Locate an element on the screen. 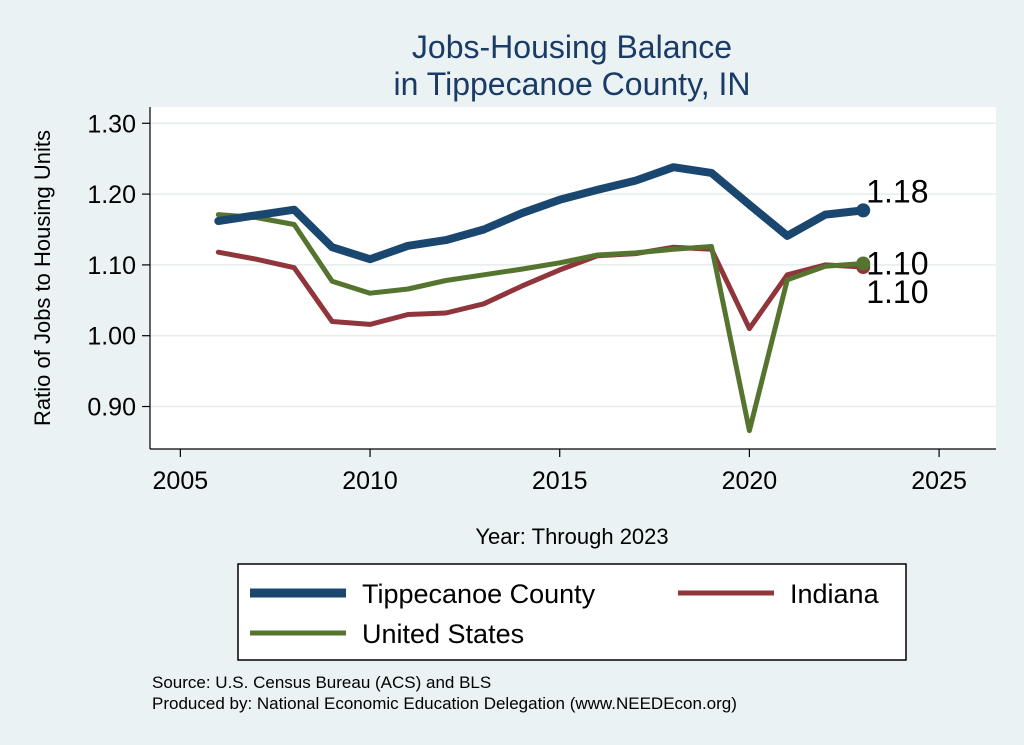 This screenshot has width=1024, height=745. end-labels: 1.18 1.101.10 is located at coordinates (897, 241).